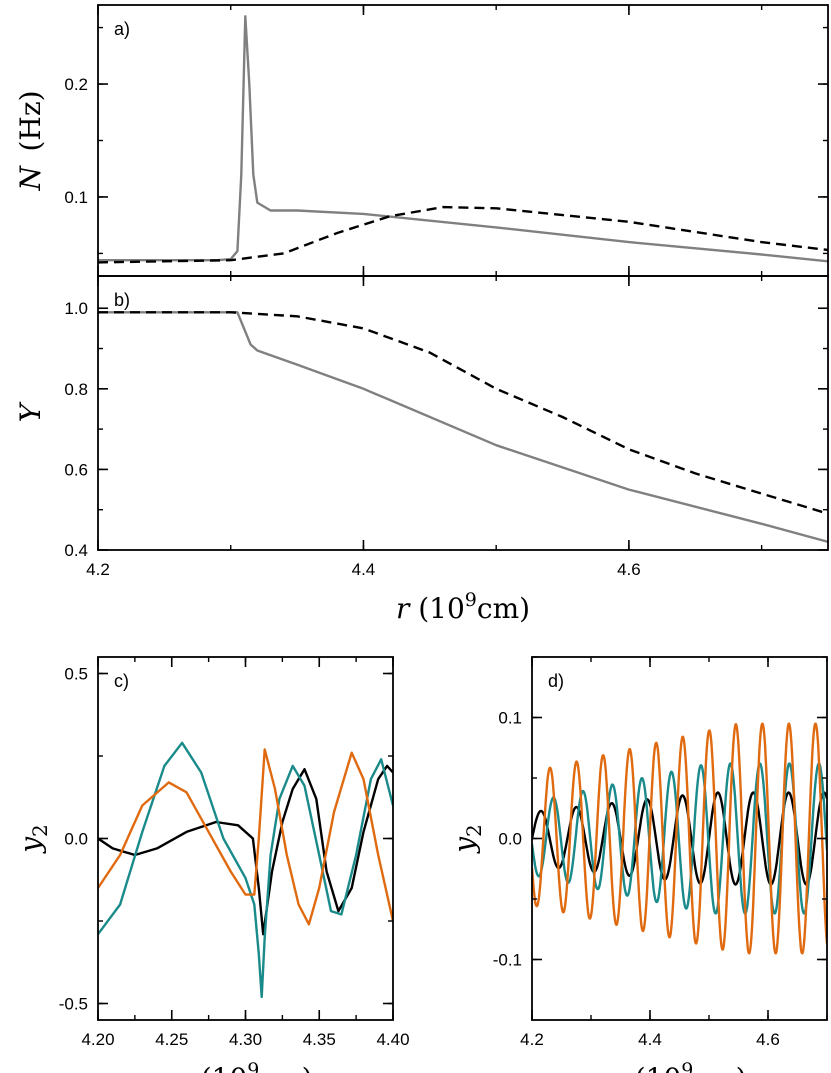 This screenshot has height=1073, width=831. What do you see at coordinates (76, 84) in the screenshot?
I see `y-tick-label-a: 0.2` at bounding box center [76, 84].